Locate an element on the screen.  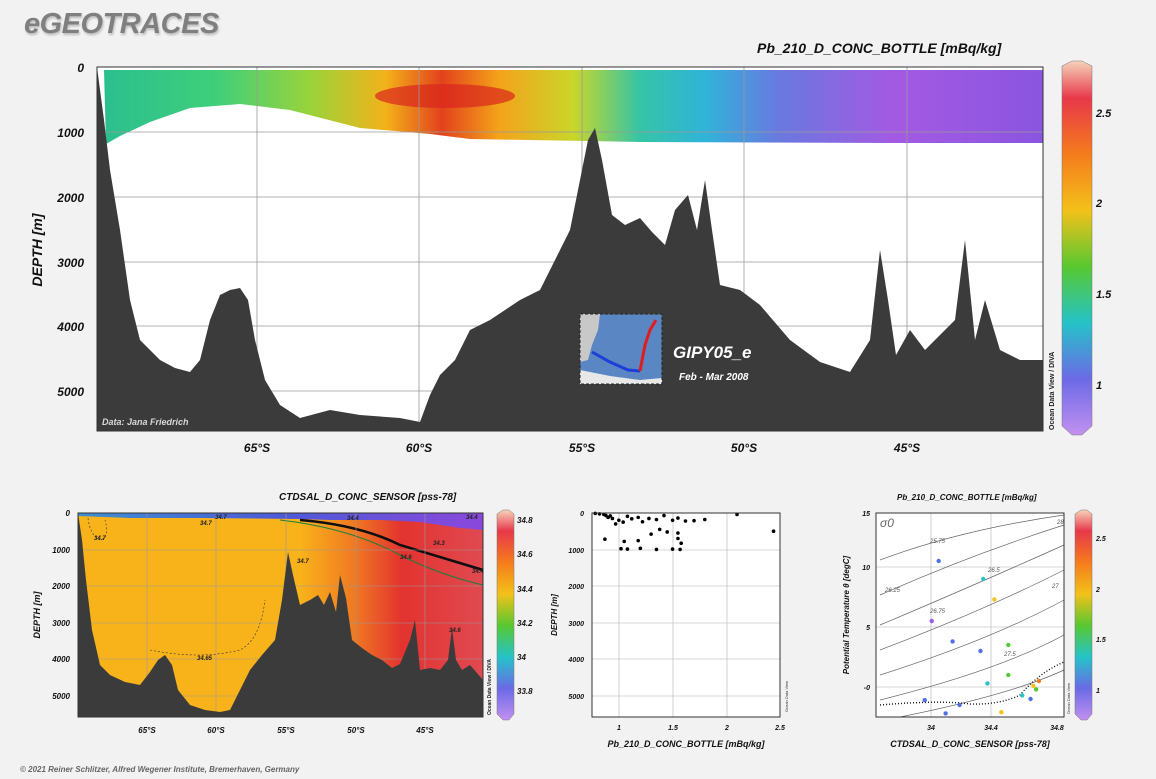
salinity-x-ticks: 65°S 60°S 55°S 50°S 45°S is located at coordinates (286, 730).